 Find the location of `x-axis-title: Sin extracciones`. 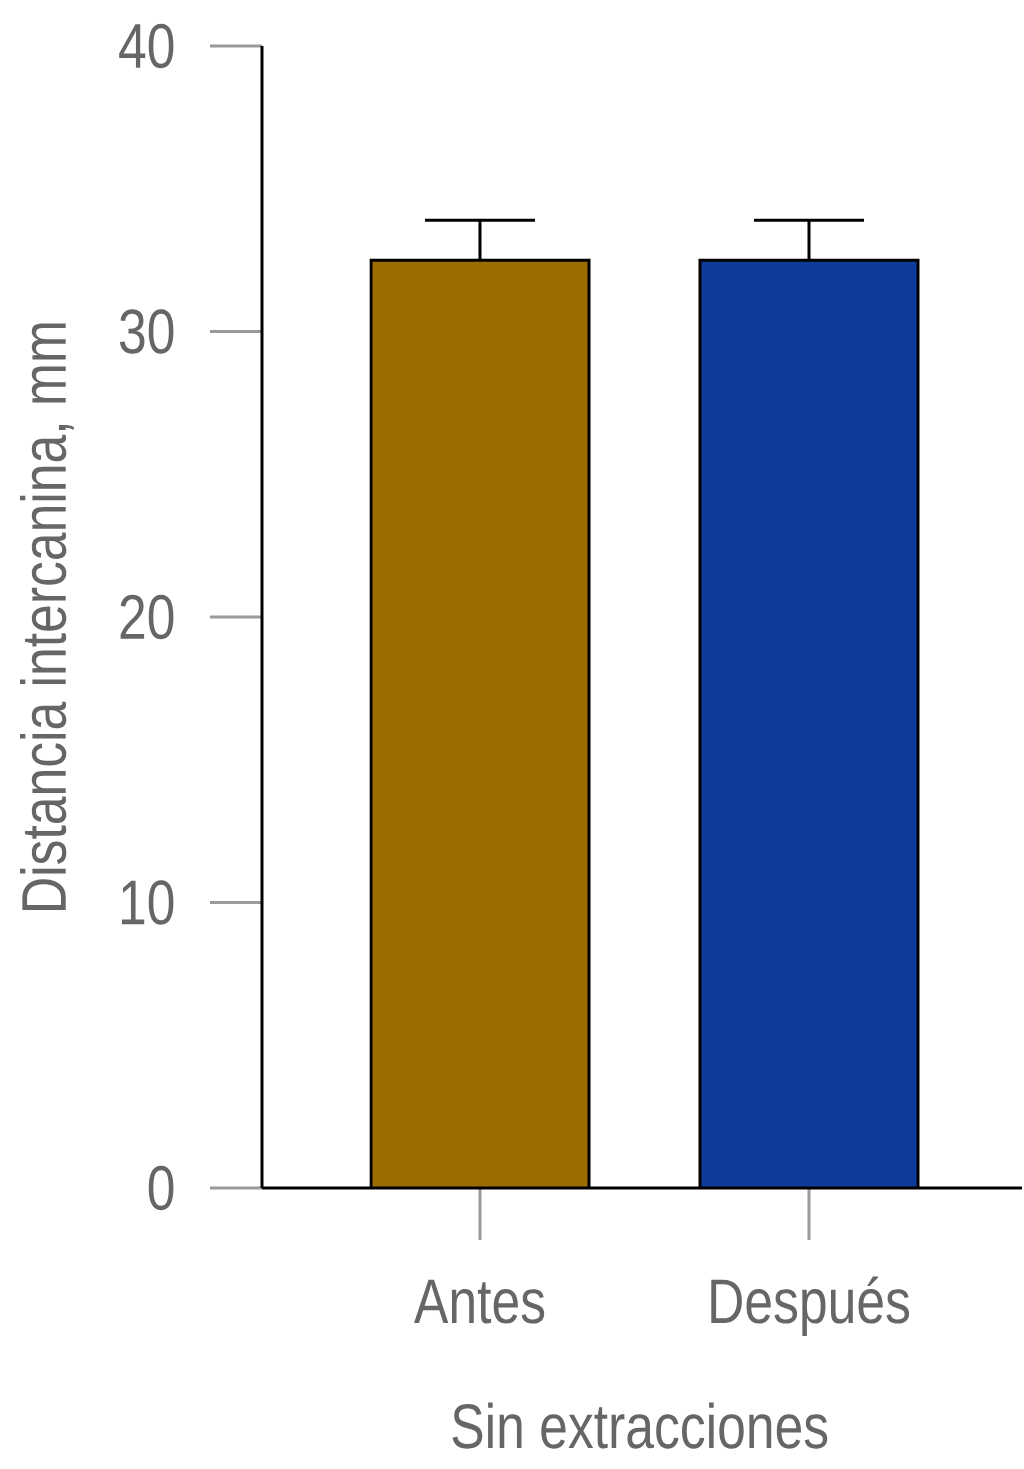

x-axis-title: Sin extracciones is located at coordinates (640, 1425).